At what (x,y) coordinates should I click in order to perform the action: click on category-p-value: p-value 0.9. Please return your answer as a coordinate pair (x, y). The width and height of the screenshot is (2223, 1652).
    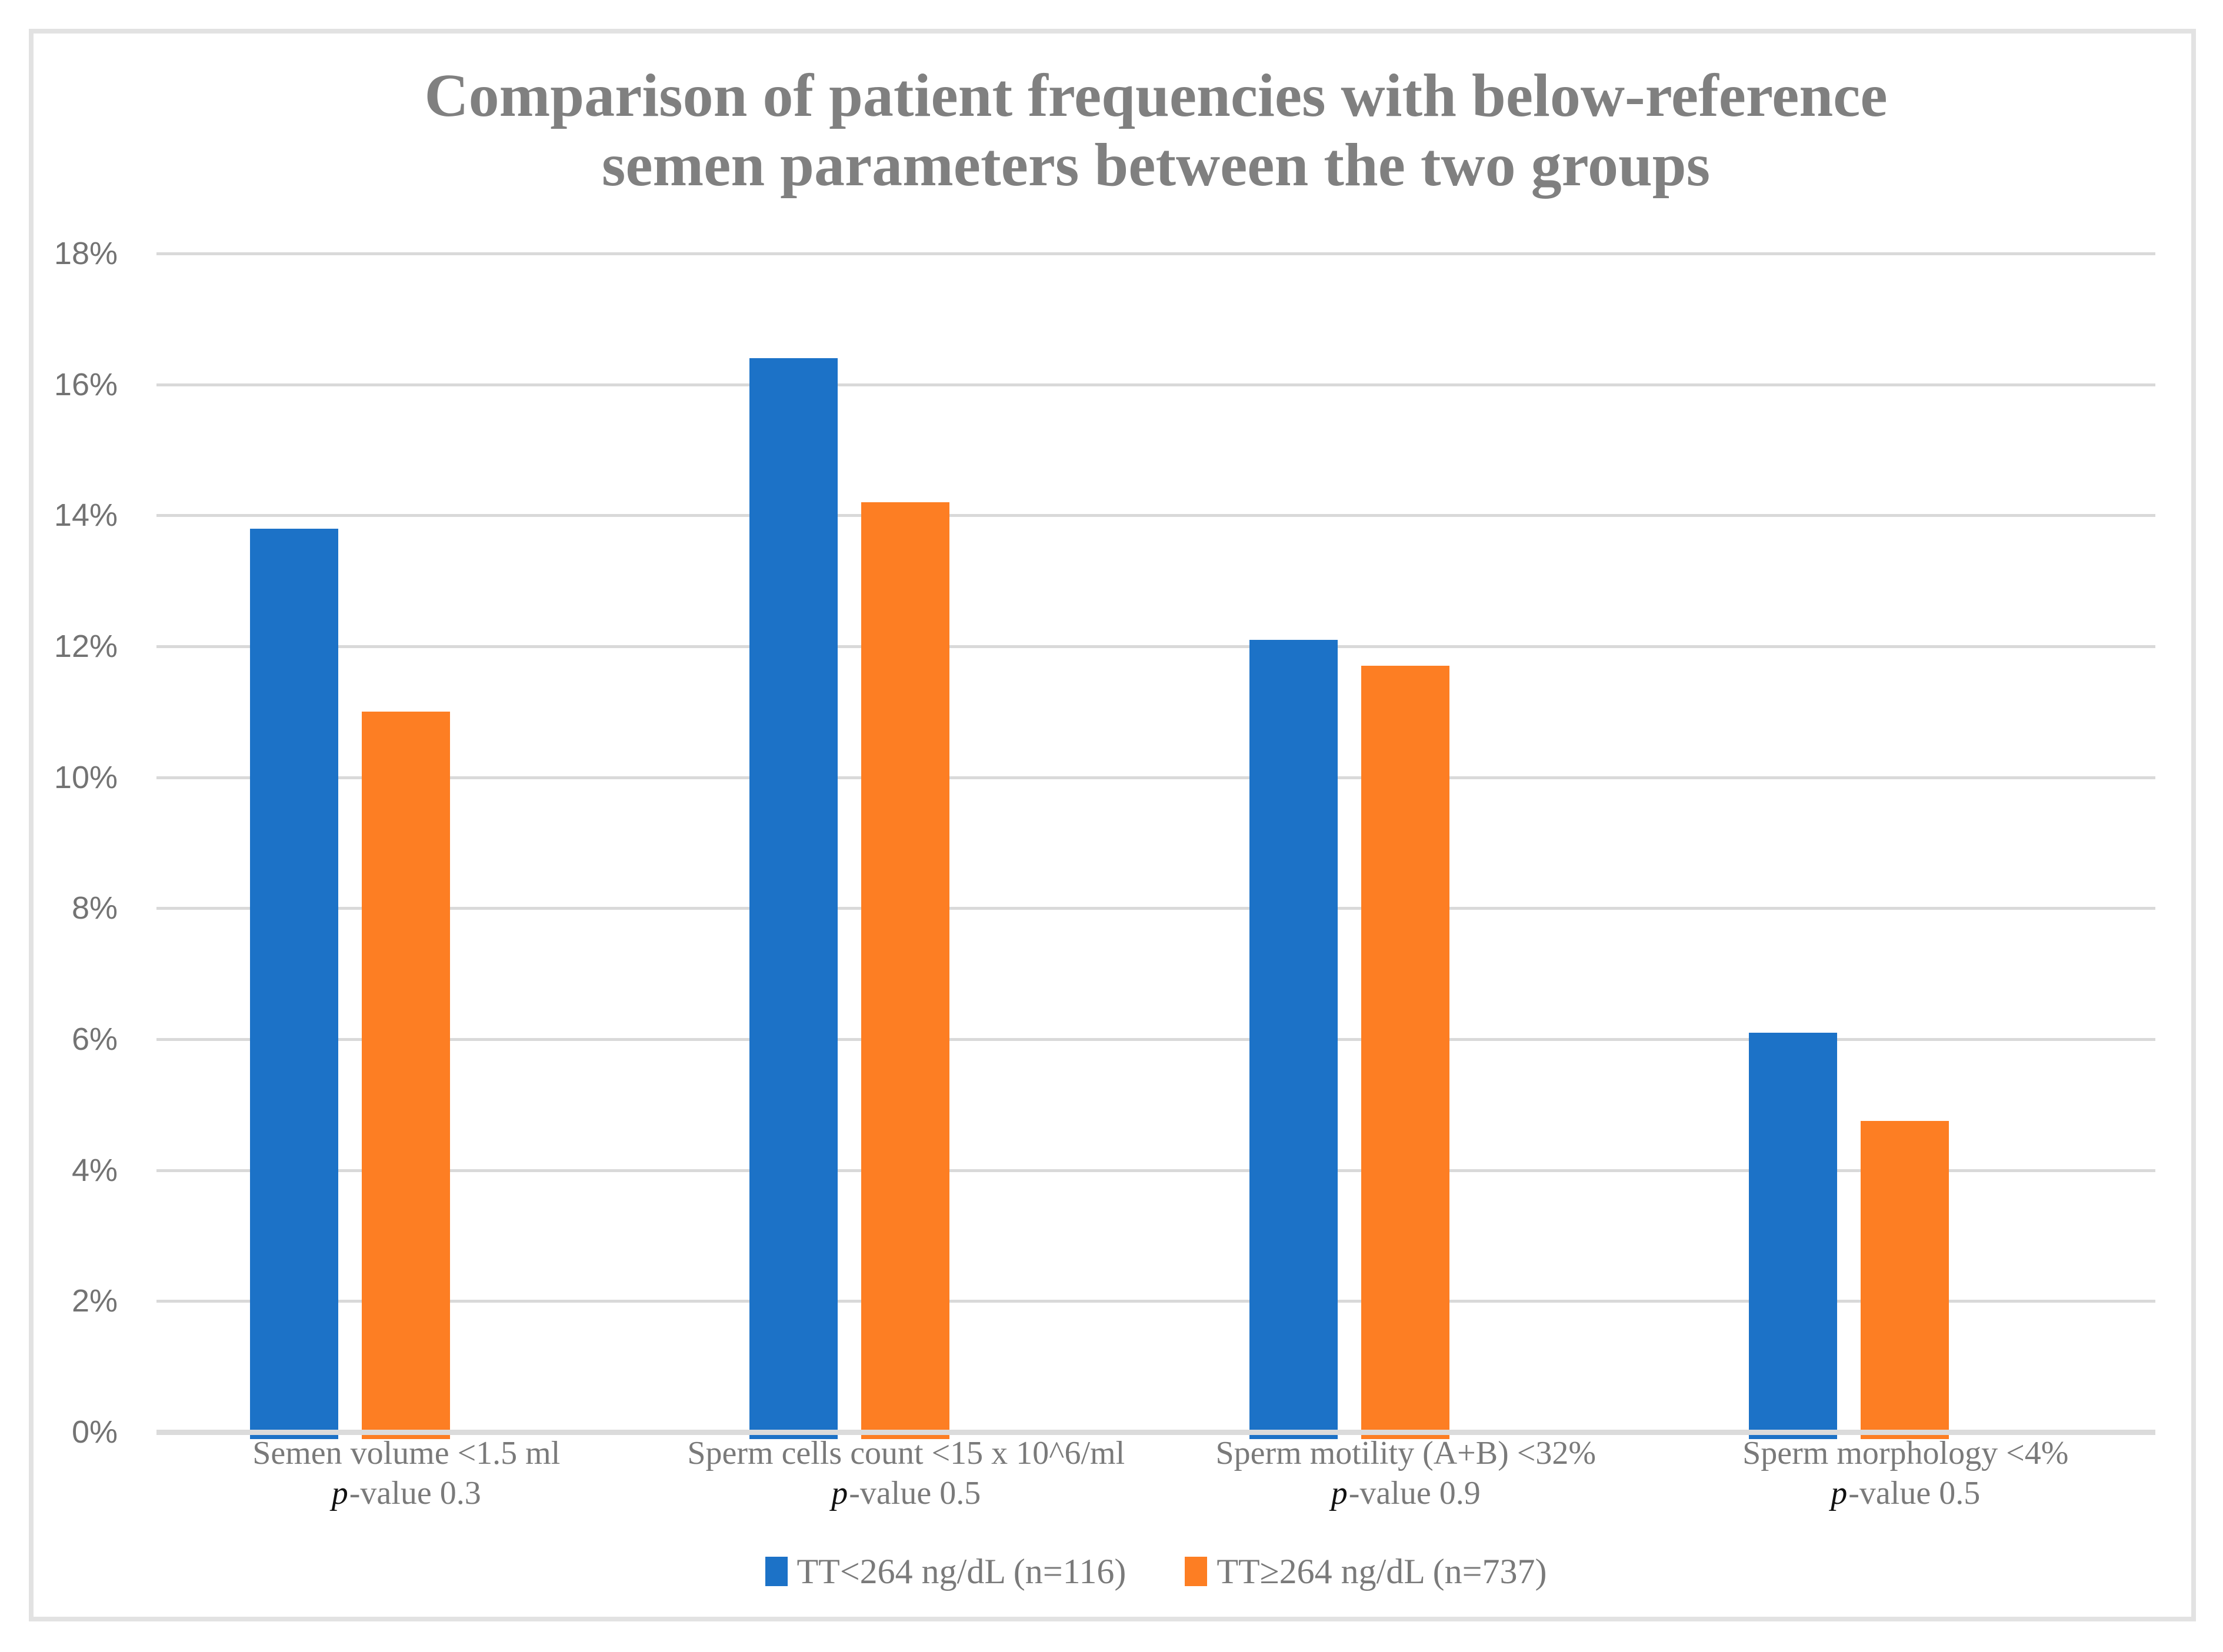
    Looking at the image, I should click on (1406, 1493).